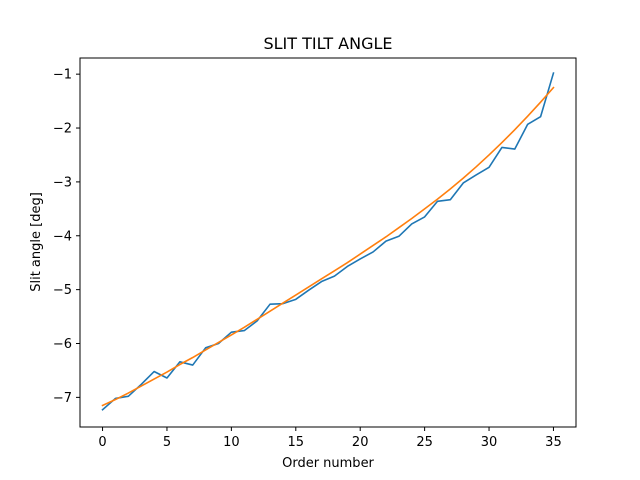 The height and width of the screenshot is (480, 640). Describe the element at coordinates (62, 182) in the screenshot. I see `y-tick-label: −3` at that location.